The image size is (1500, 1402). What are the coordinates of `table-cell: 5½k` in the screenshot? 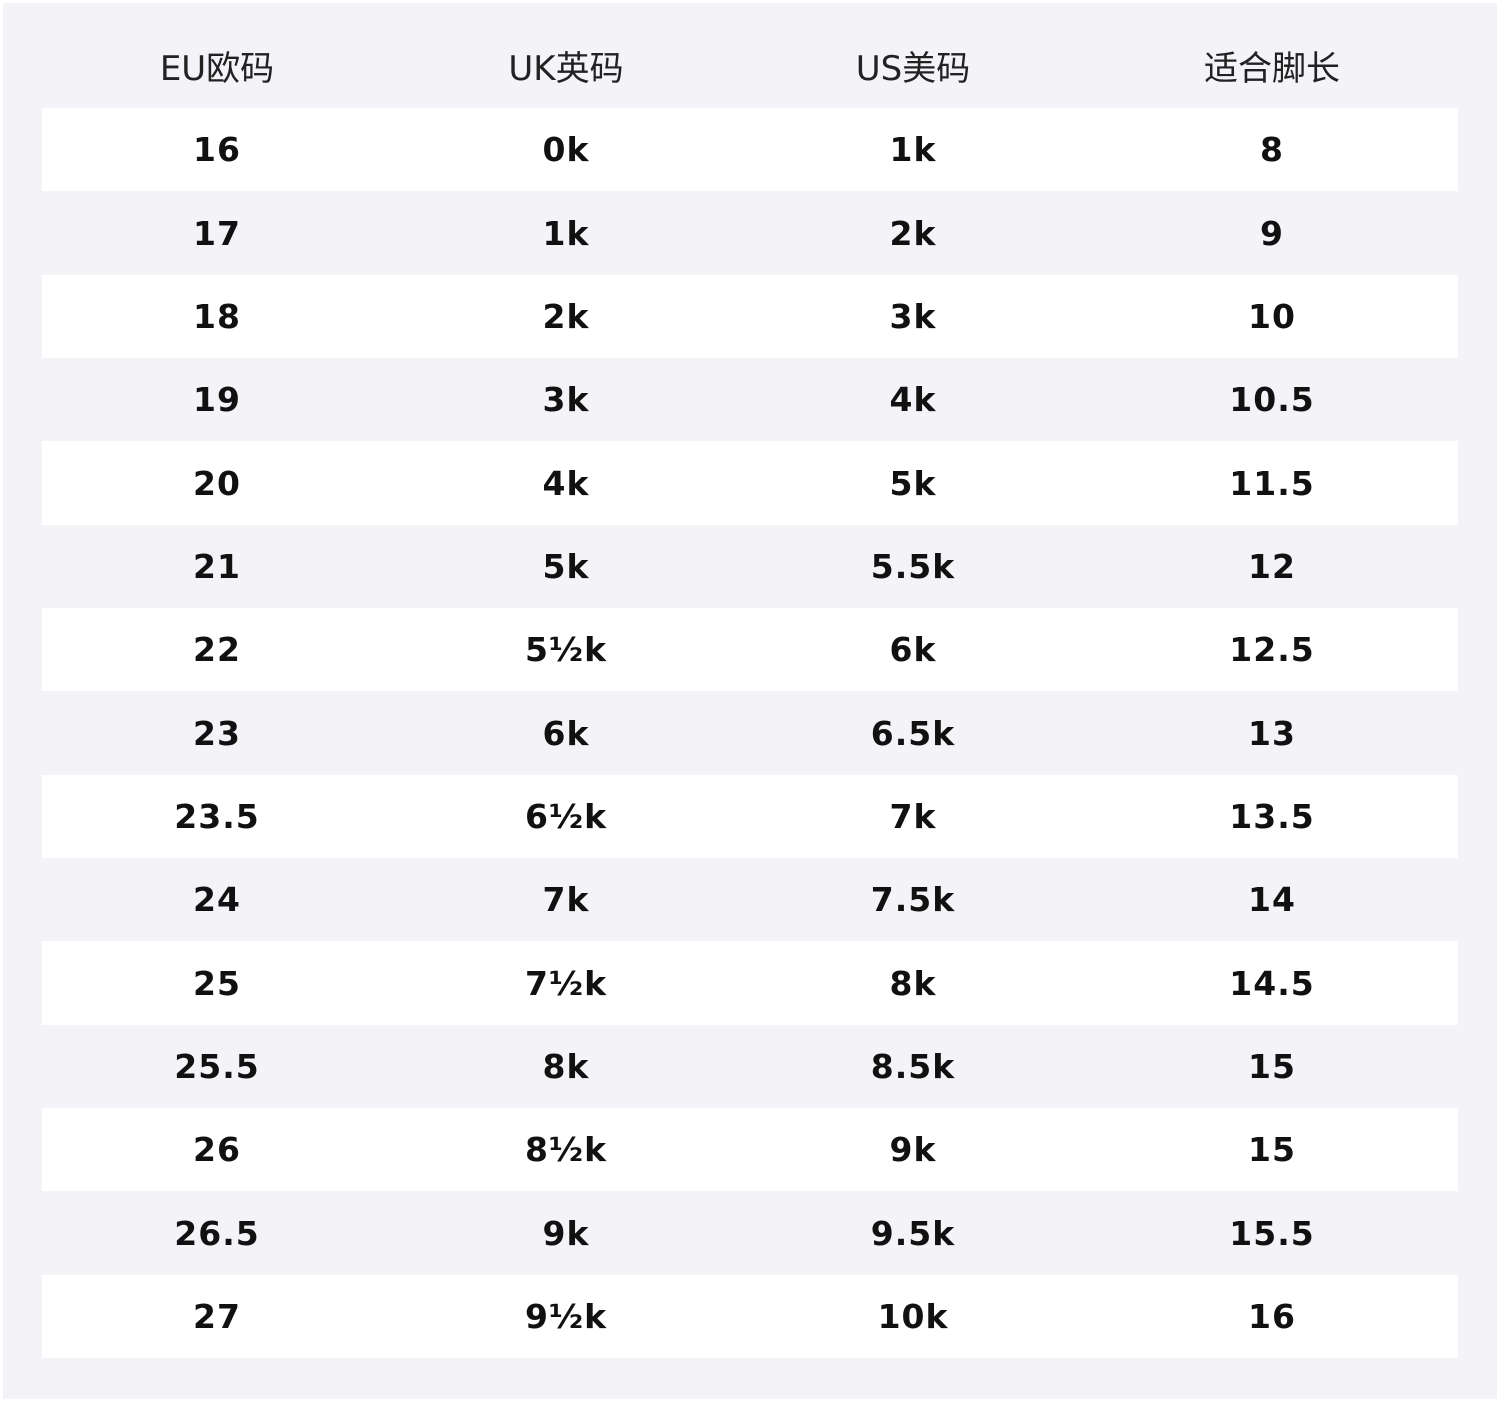 It's located at (566, 650).